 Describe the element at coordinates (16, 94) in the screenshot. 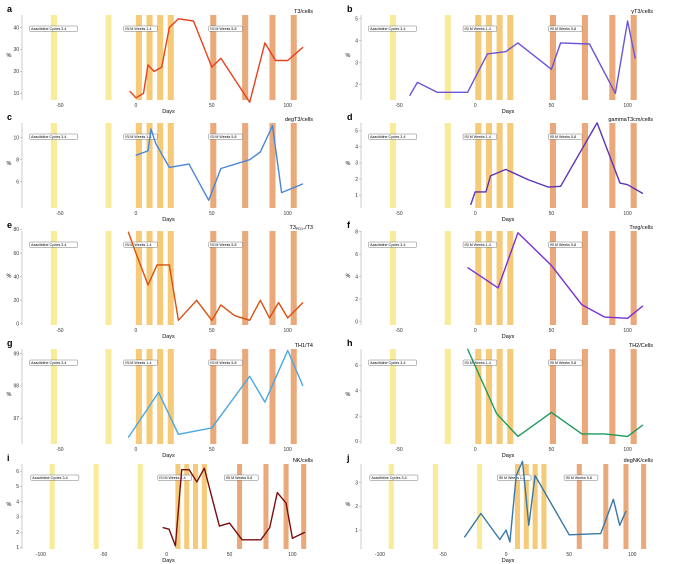

I see `y-tick-label: 10` at that location.